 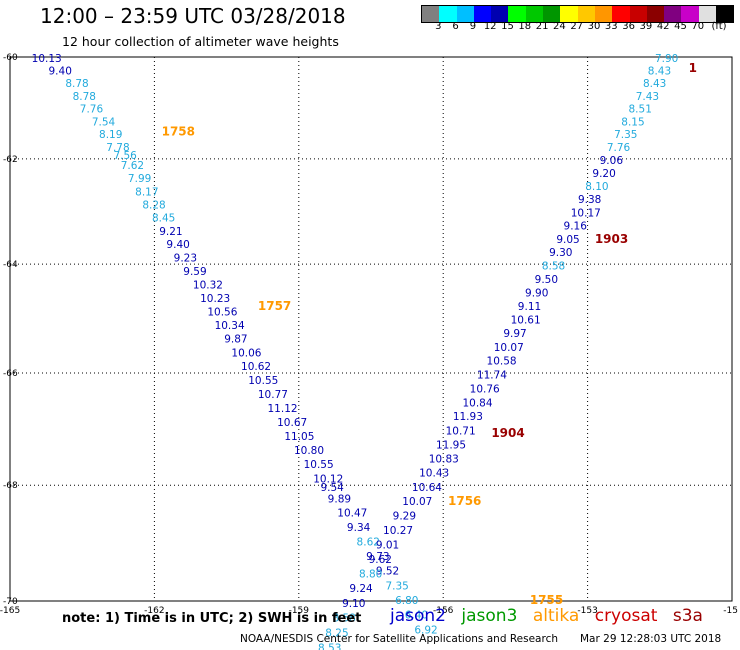 I want to click on lon-label: -156, so click(x=443, y=611).